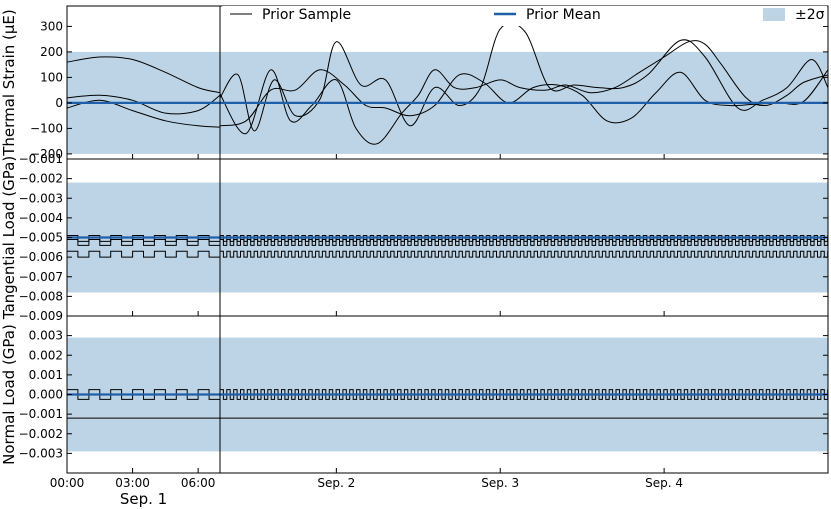  I want to click on y-tick-label: 100, so click(51, 77).